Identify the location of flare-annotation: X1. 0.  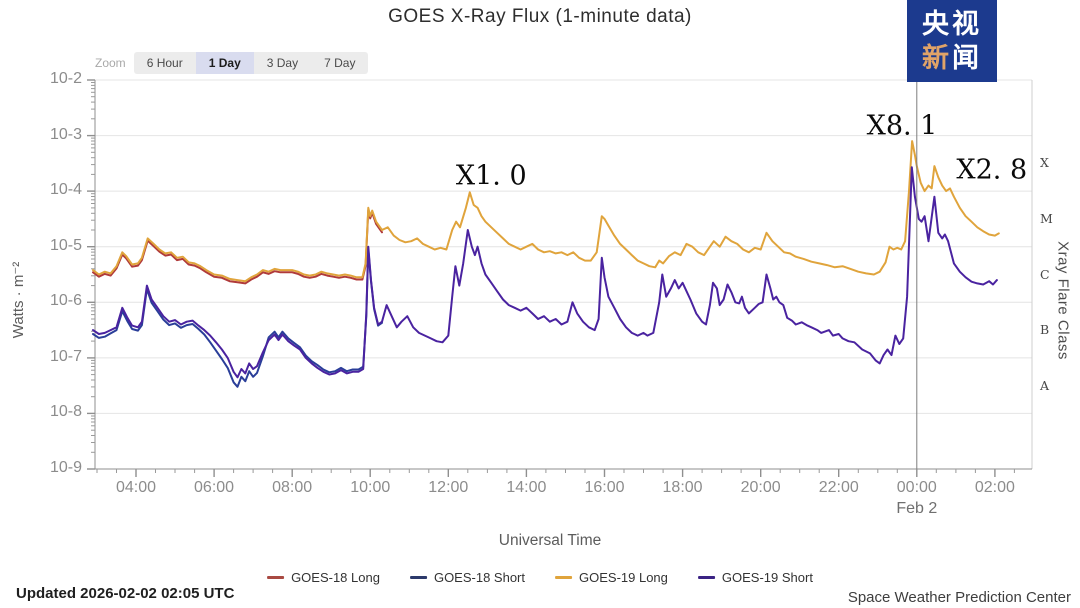
(491, 176).